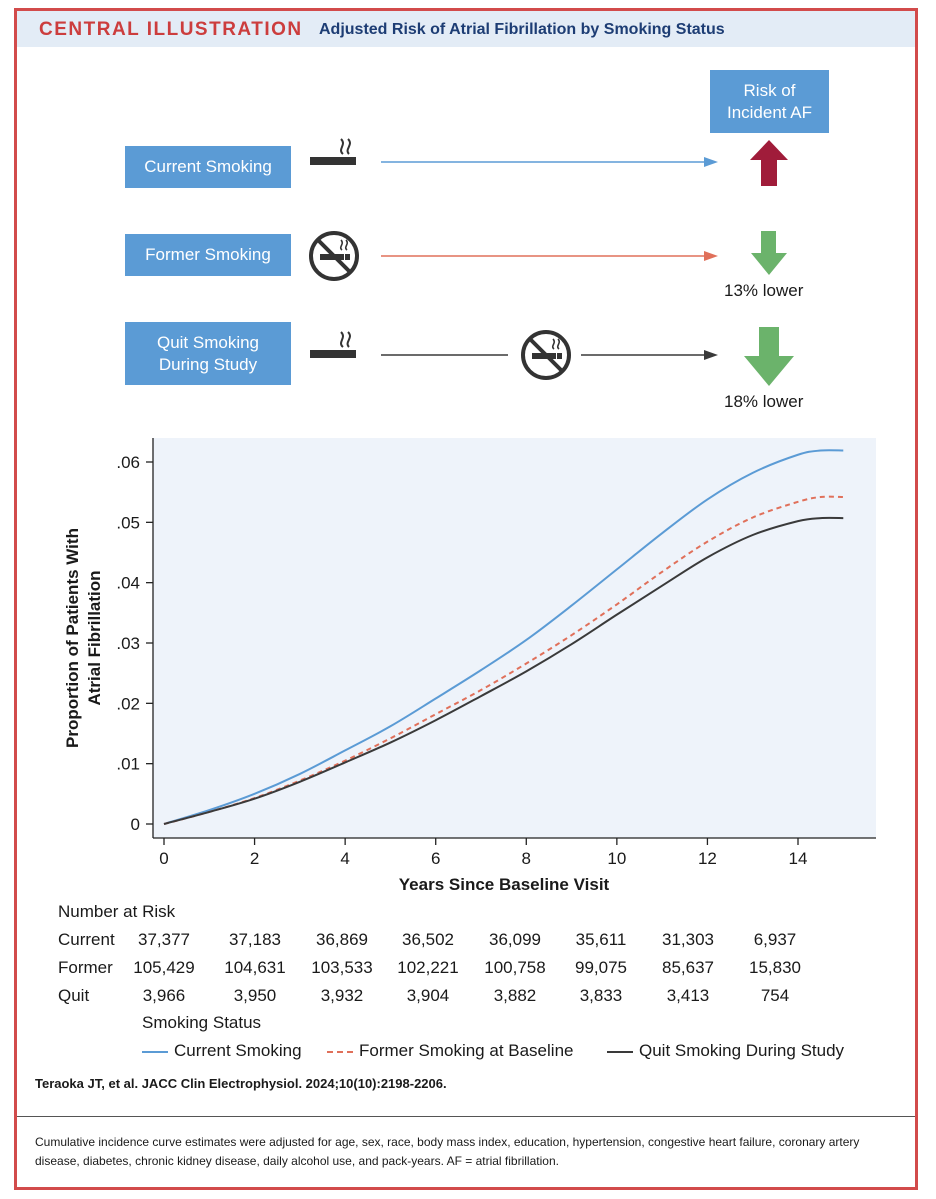 The image size is (936, 1199). What do you see at coordinates (769, 253) in the screenshot?
I see `down-arrow-icon` at bounding box center [769, 253].